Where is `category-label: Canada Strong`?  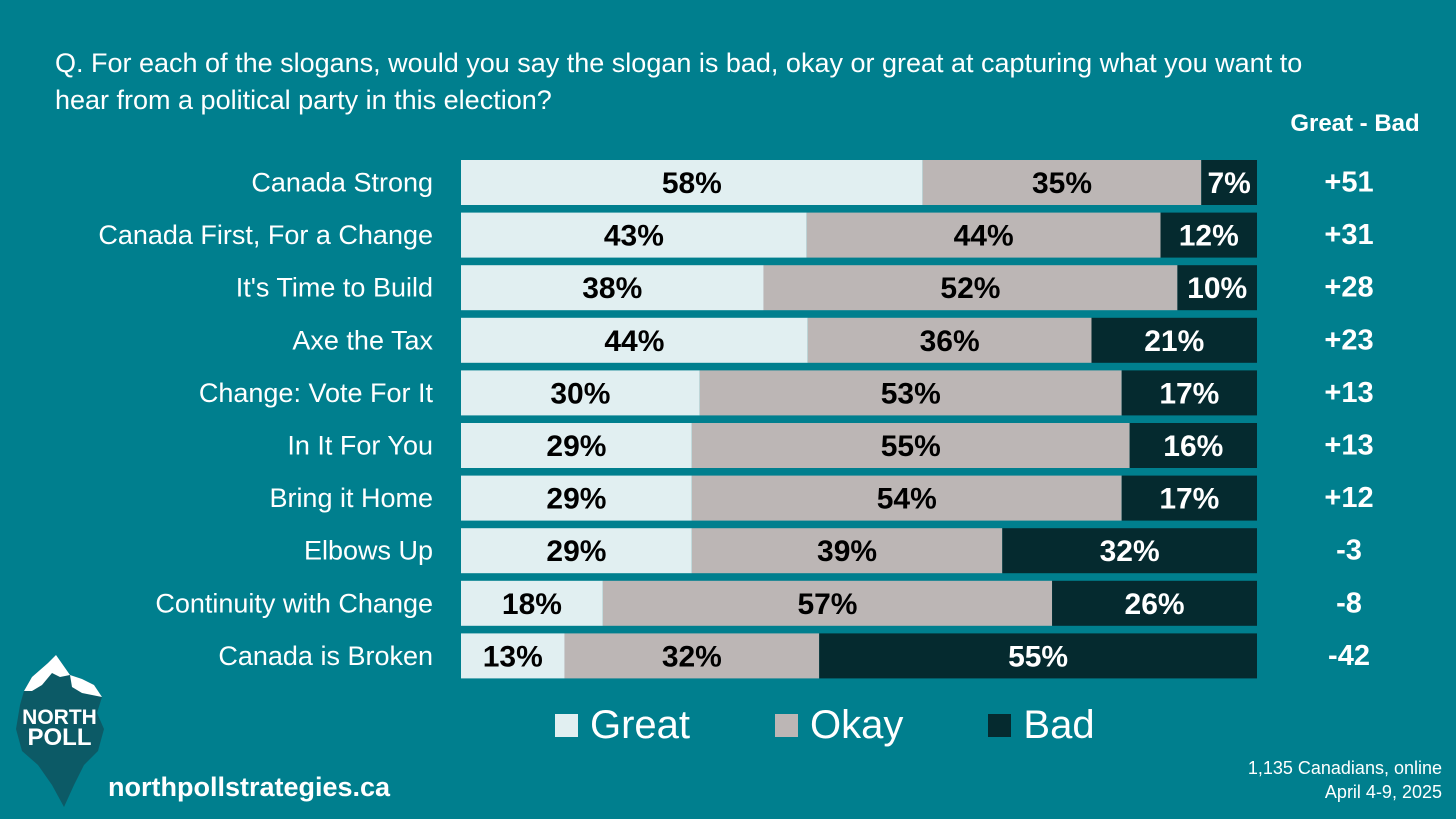
category-label: Canada Strong is located at coordinates (342, 183).